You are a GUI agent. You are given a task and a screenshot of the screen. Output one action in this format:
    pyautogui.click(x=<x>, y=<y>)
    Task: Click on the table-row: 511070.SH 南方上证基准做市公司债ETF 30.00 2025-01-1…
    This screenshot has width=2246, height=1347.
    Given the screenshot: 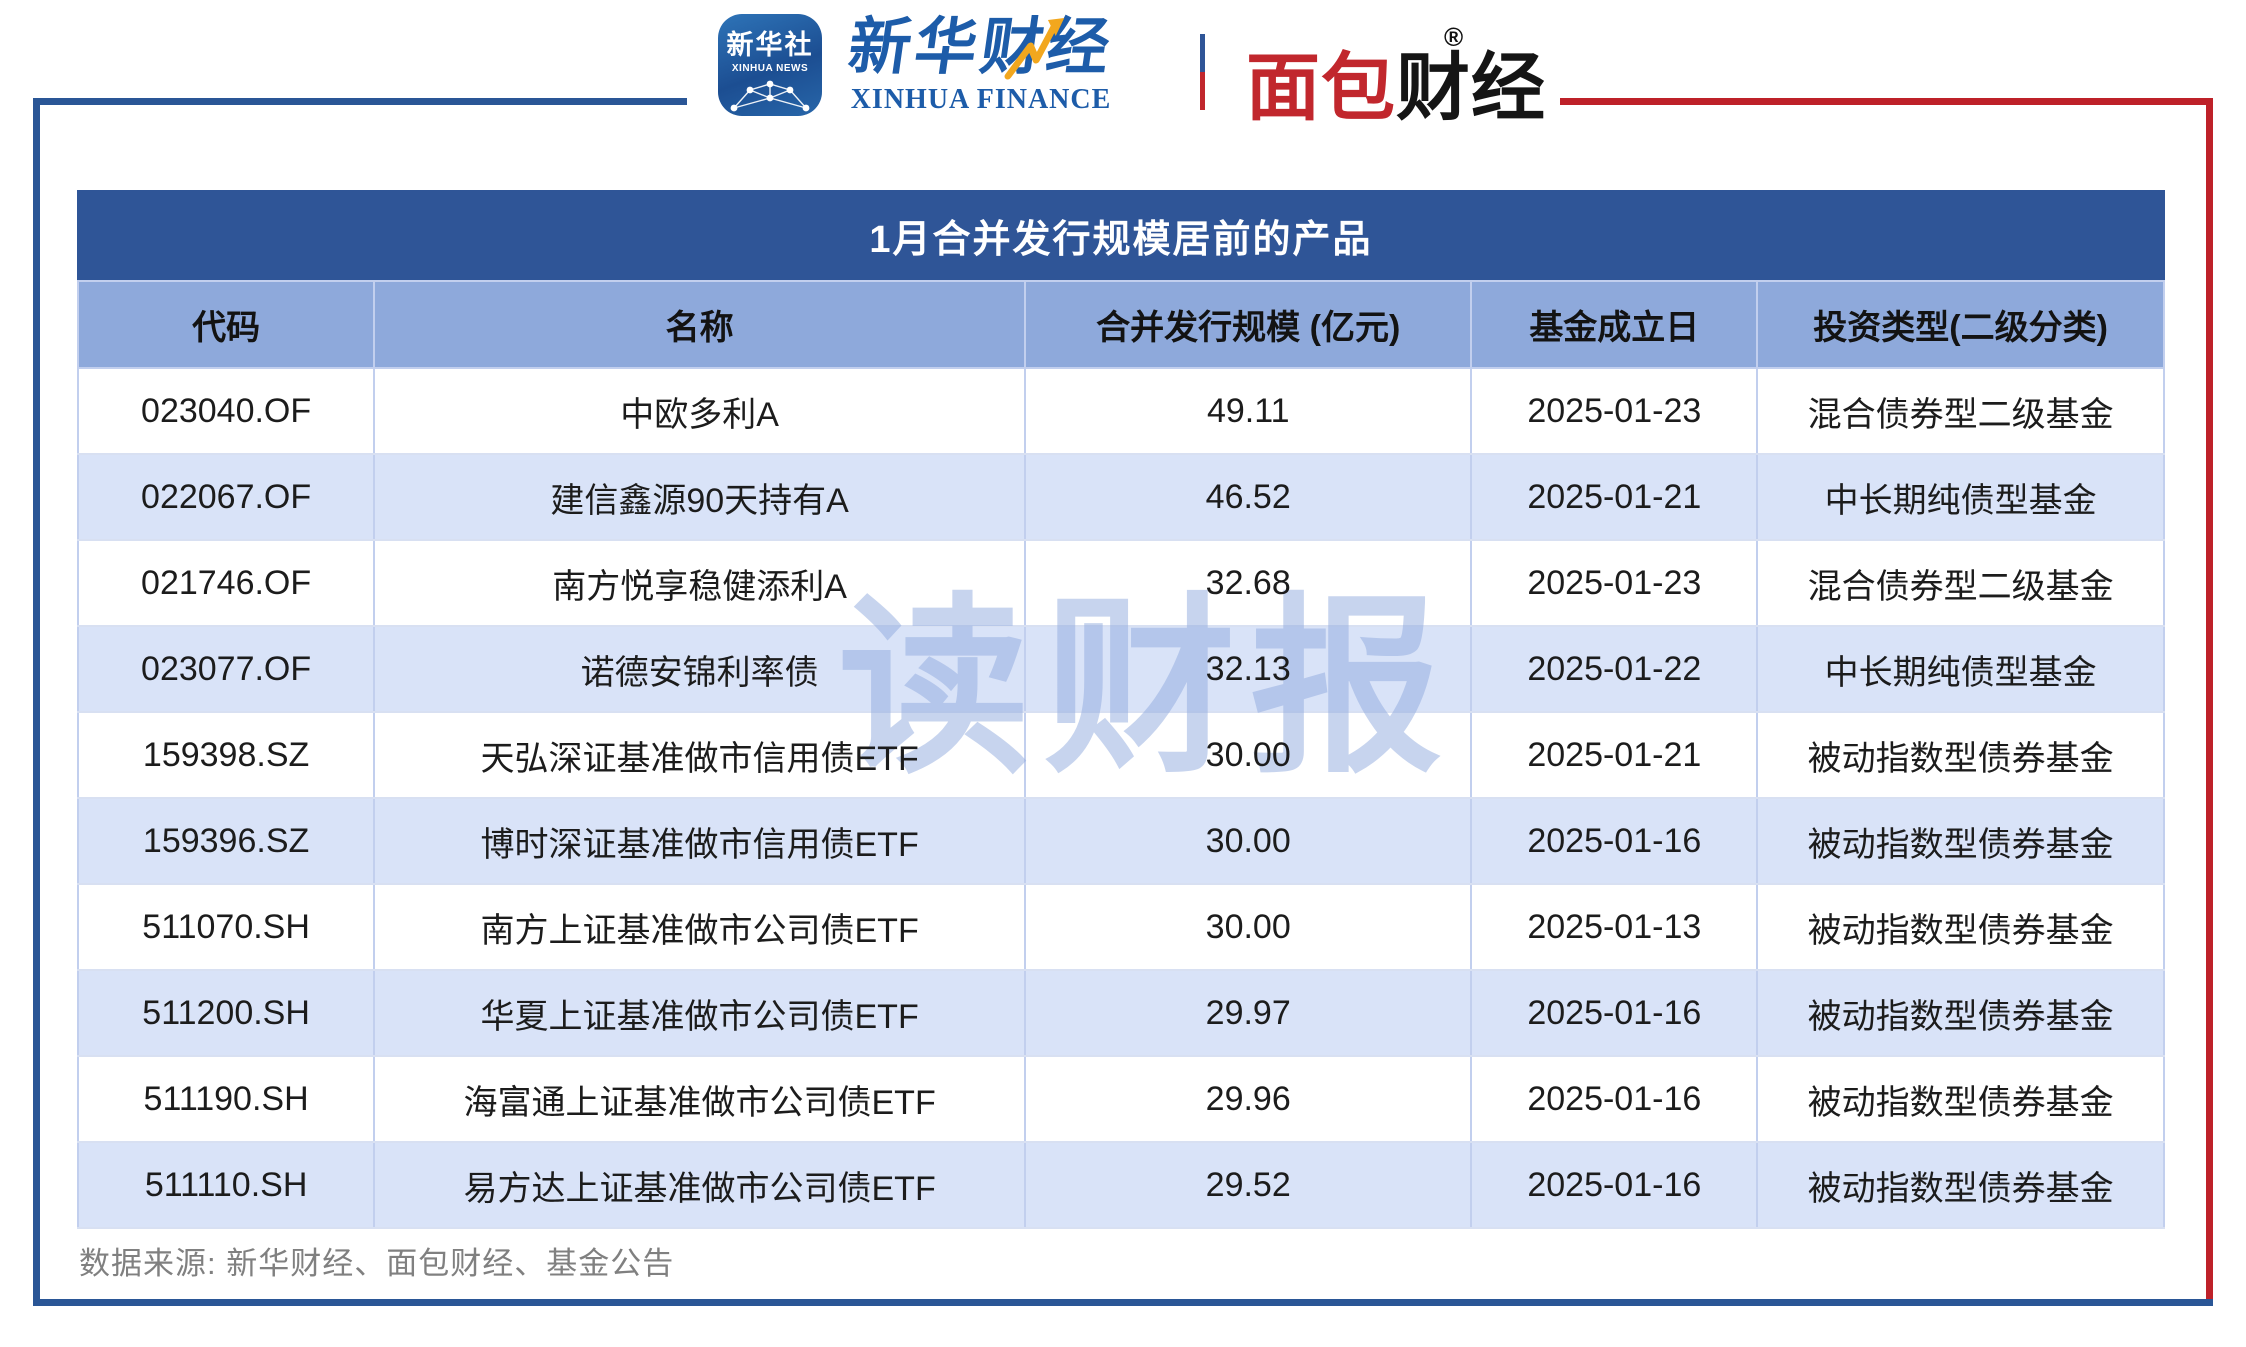 What is the action you would take?
    pyautogui.click(x=1120, y=927)
    